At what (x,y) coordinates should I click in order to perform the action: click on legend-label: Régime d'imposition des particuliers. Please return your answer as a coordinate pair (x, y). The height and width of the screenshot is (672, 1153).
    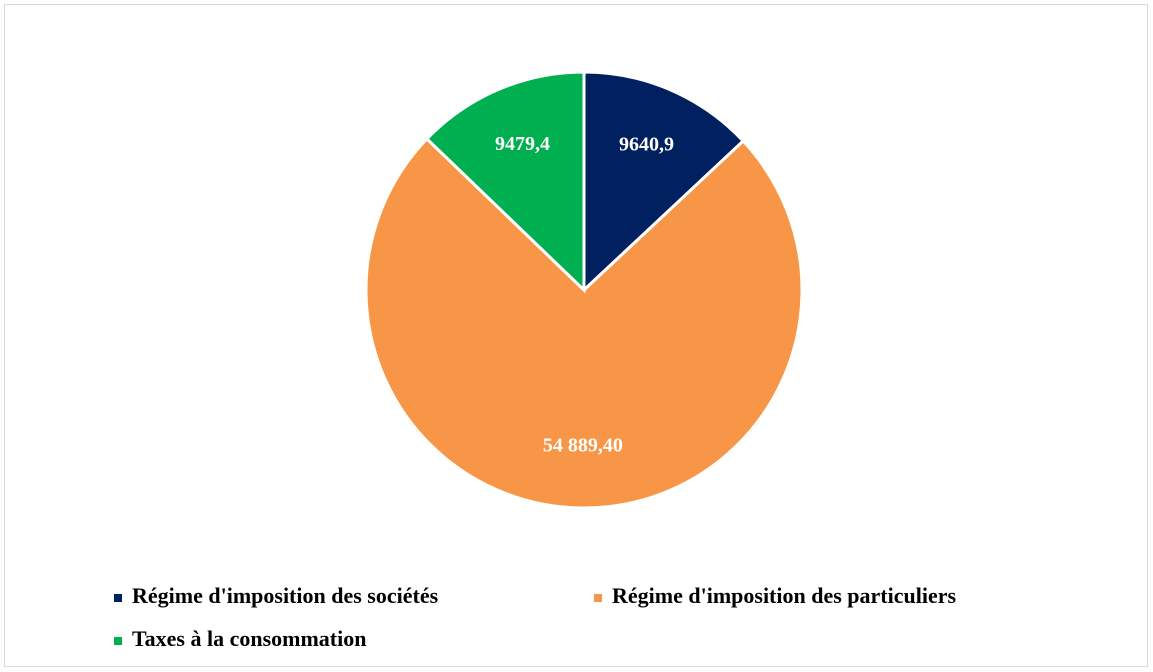
    Looking at the image, I should click on (784, 595).